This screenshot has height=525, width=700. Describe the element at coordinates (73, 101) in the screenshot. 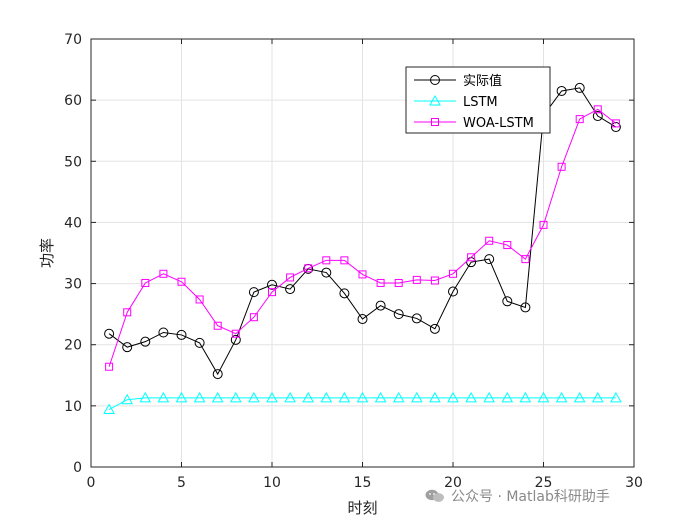

I see `y-tick-label: 60` at that location.